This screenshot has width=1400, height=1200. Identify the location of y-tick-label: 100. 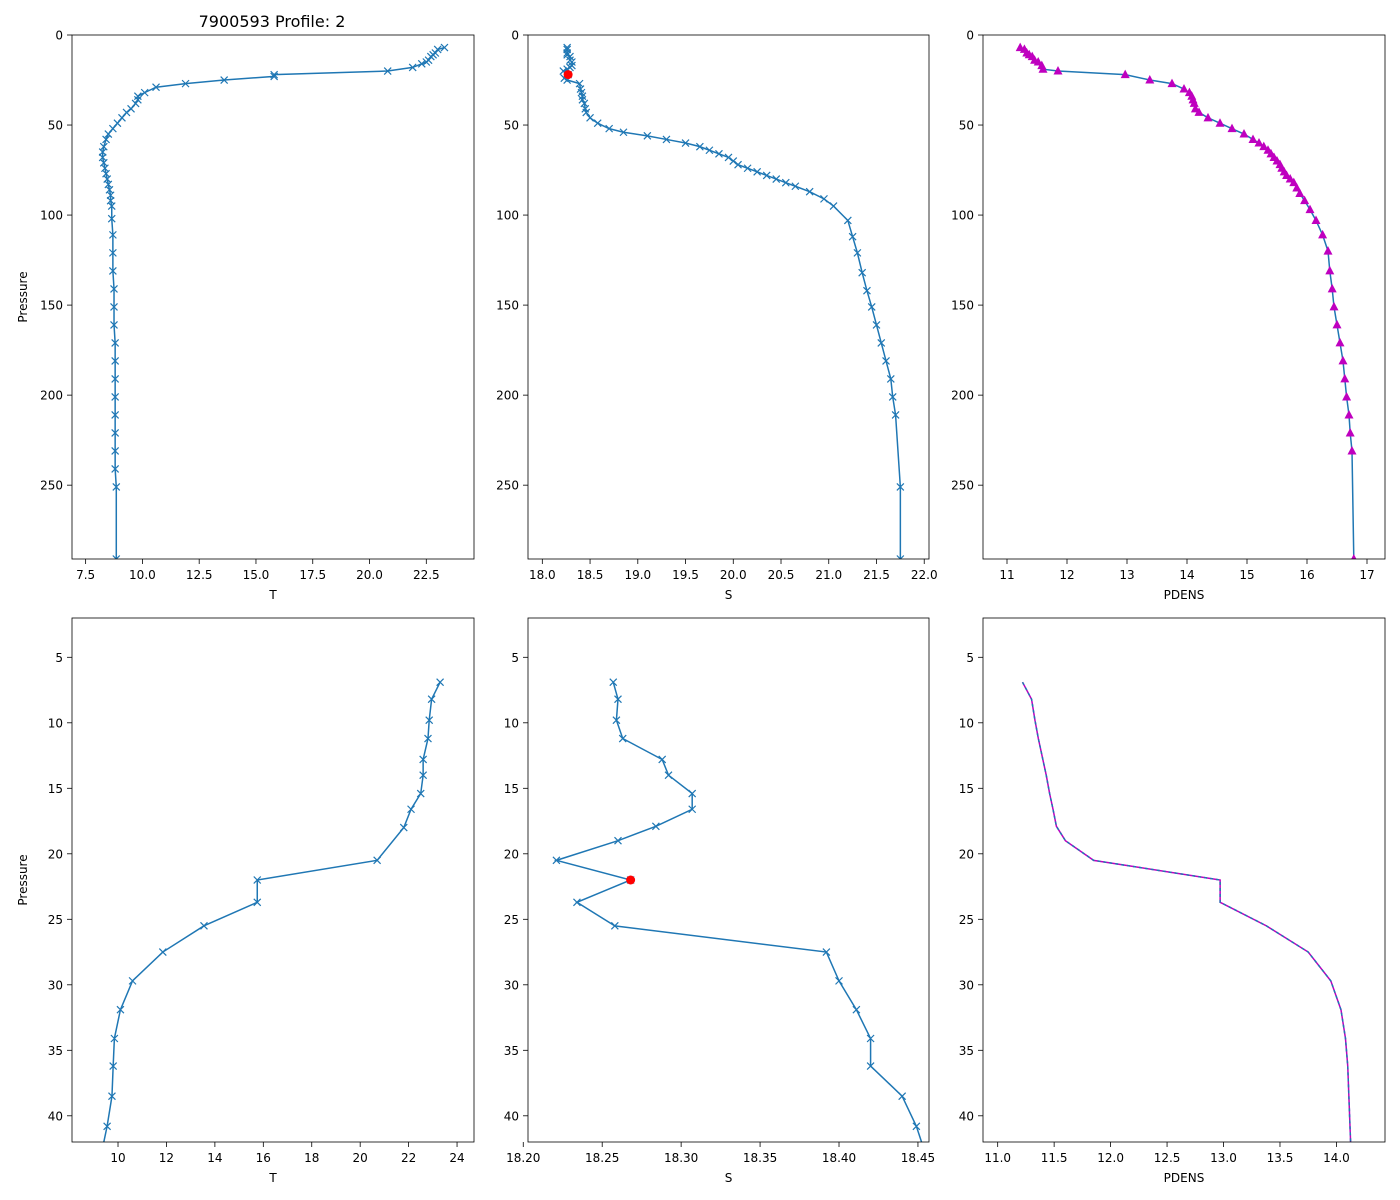
(962, 216).